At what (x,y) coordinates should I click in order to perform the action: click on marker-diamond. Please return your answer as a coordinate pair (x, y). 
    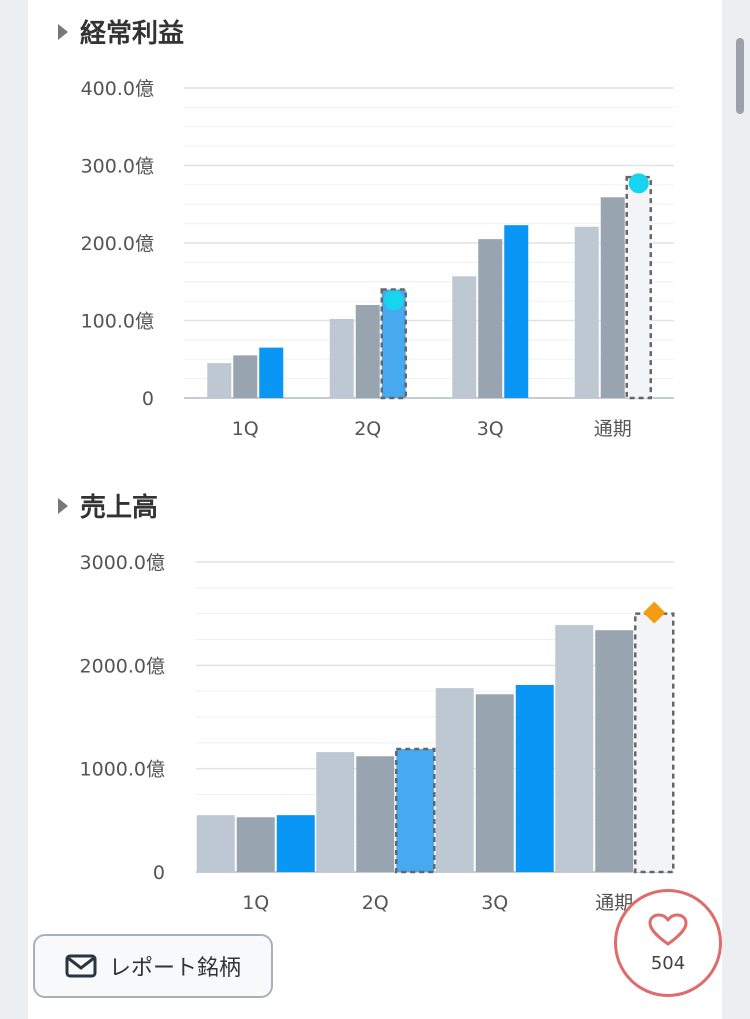
    Looking at the image, I should click on (654, 612).